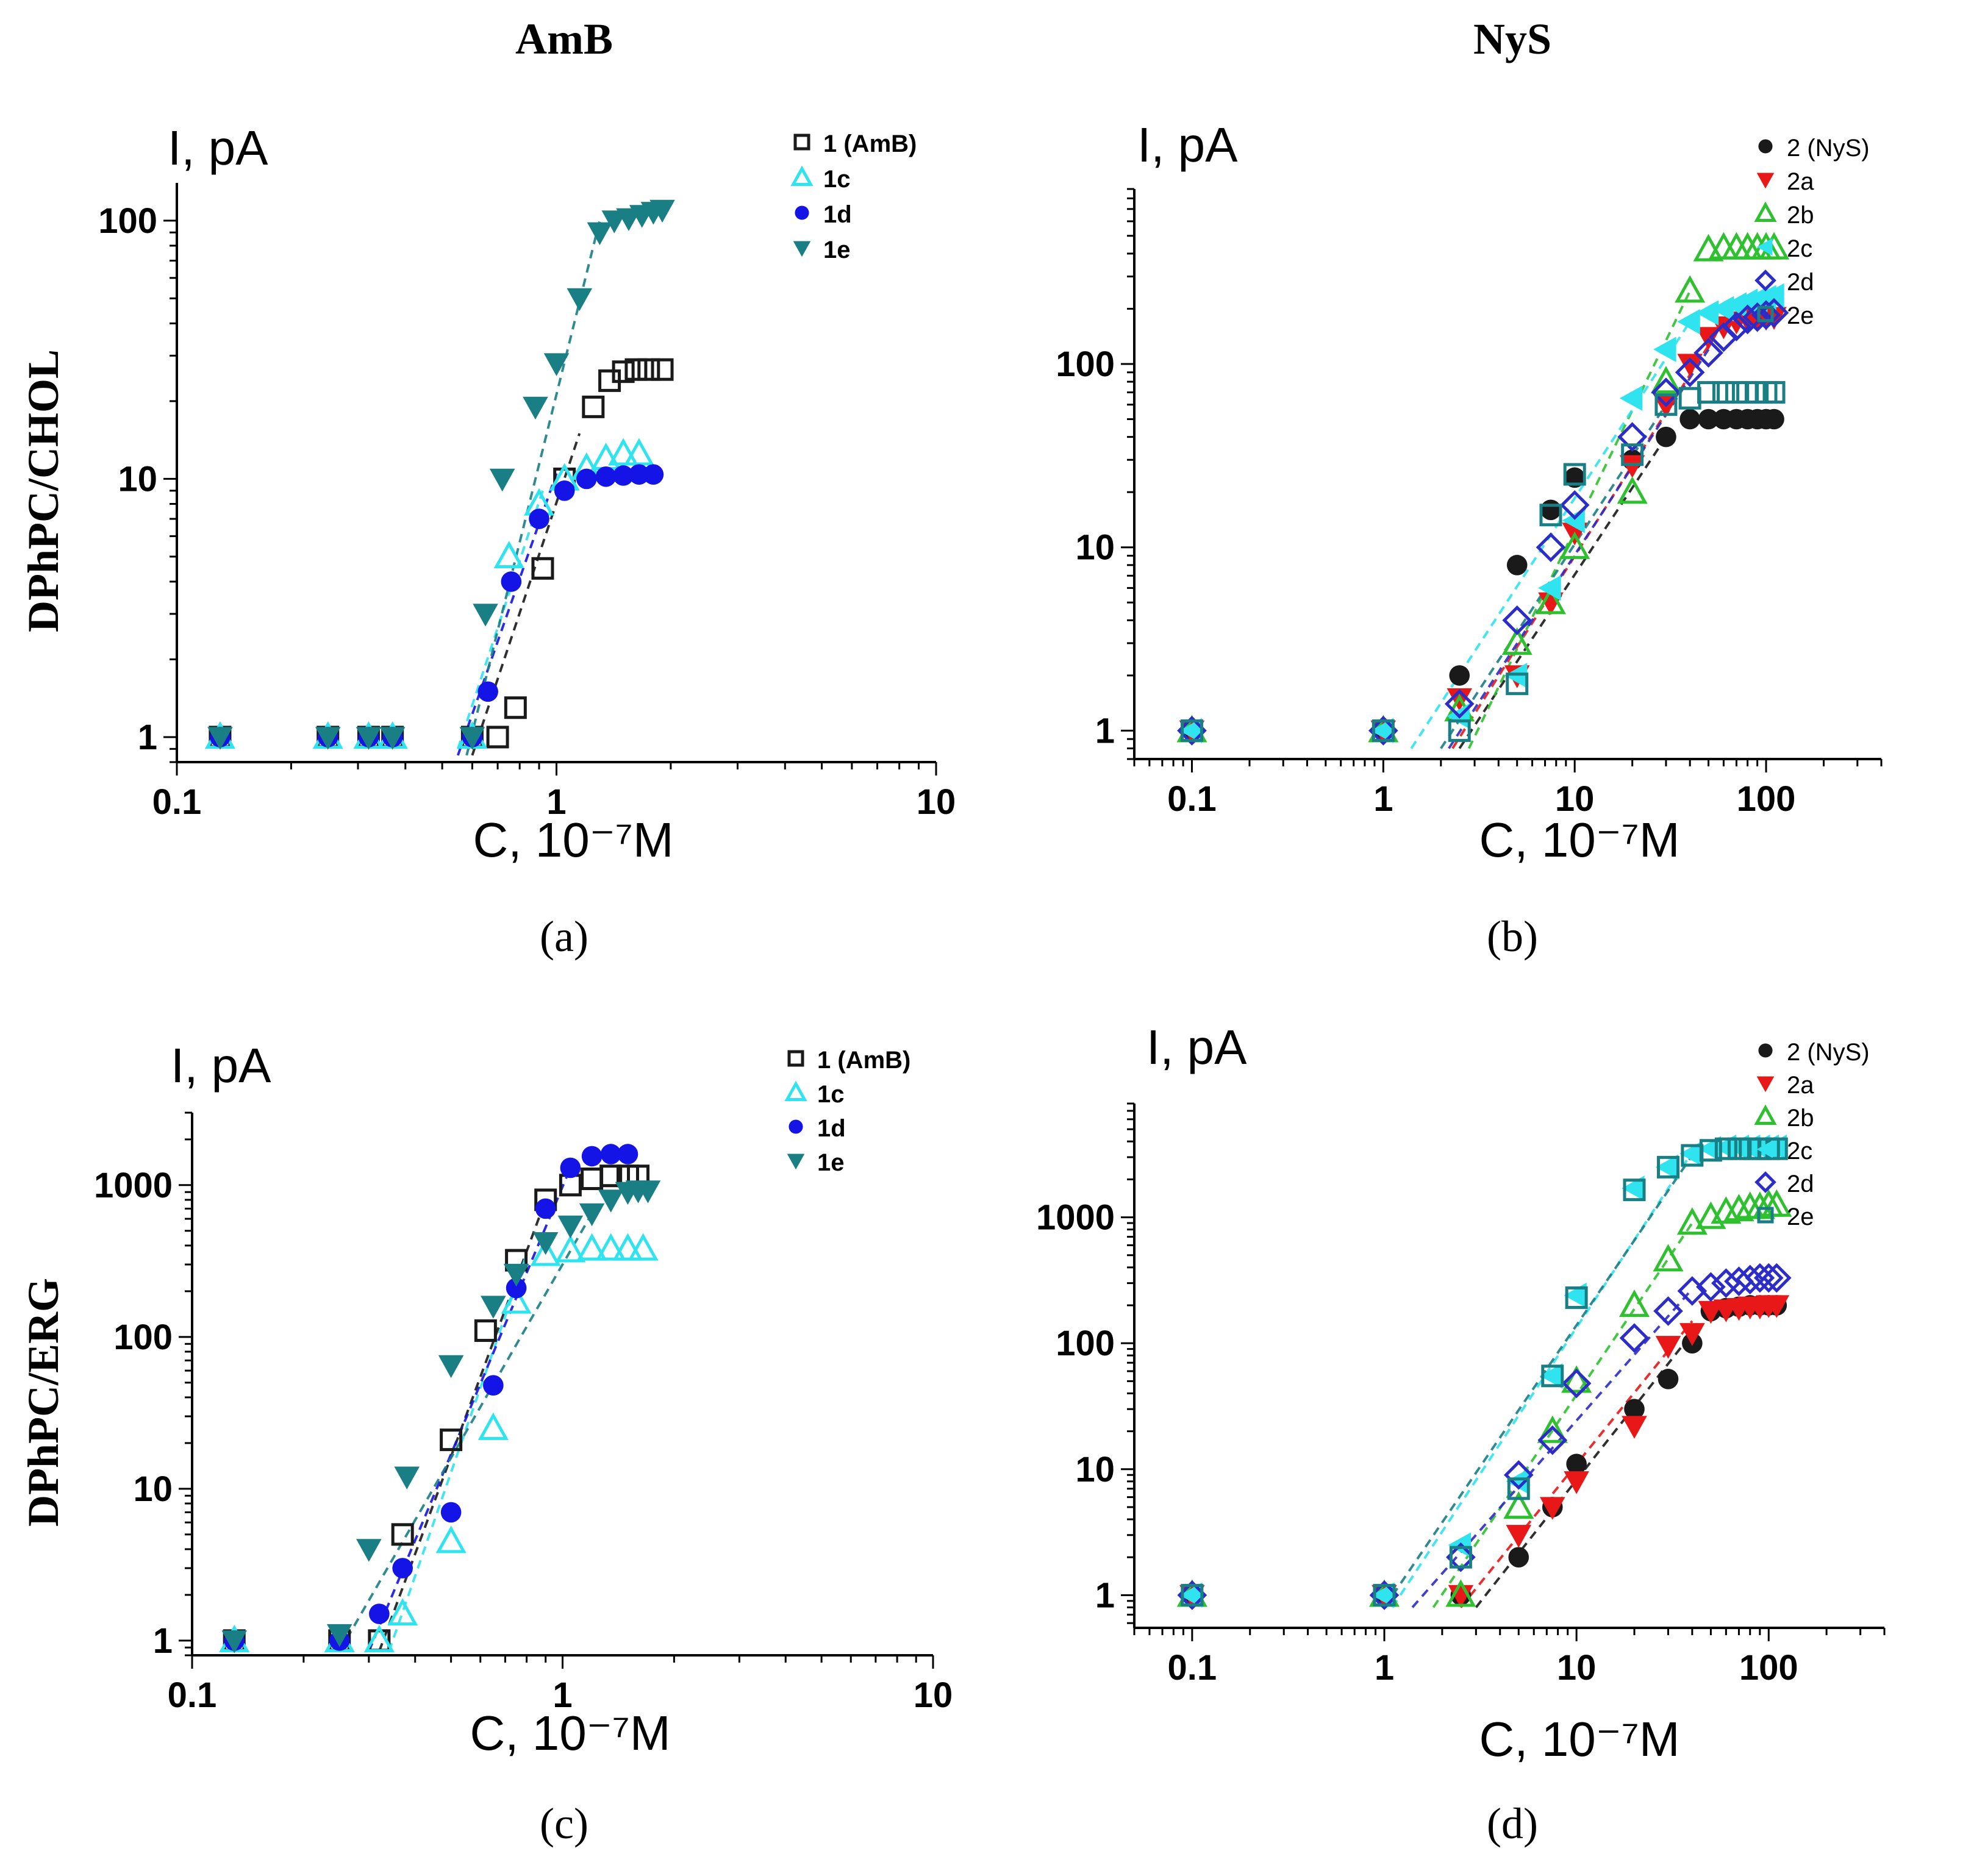 Image resolution: width=1985 pixels, height=1876 pixels. I want to click on legend-label: 1 (AmB), so click(870, 143).